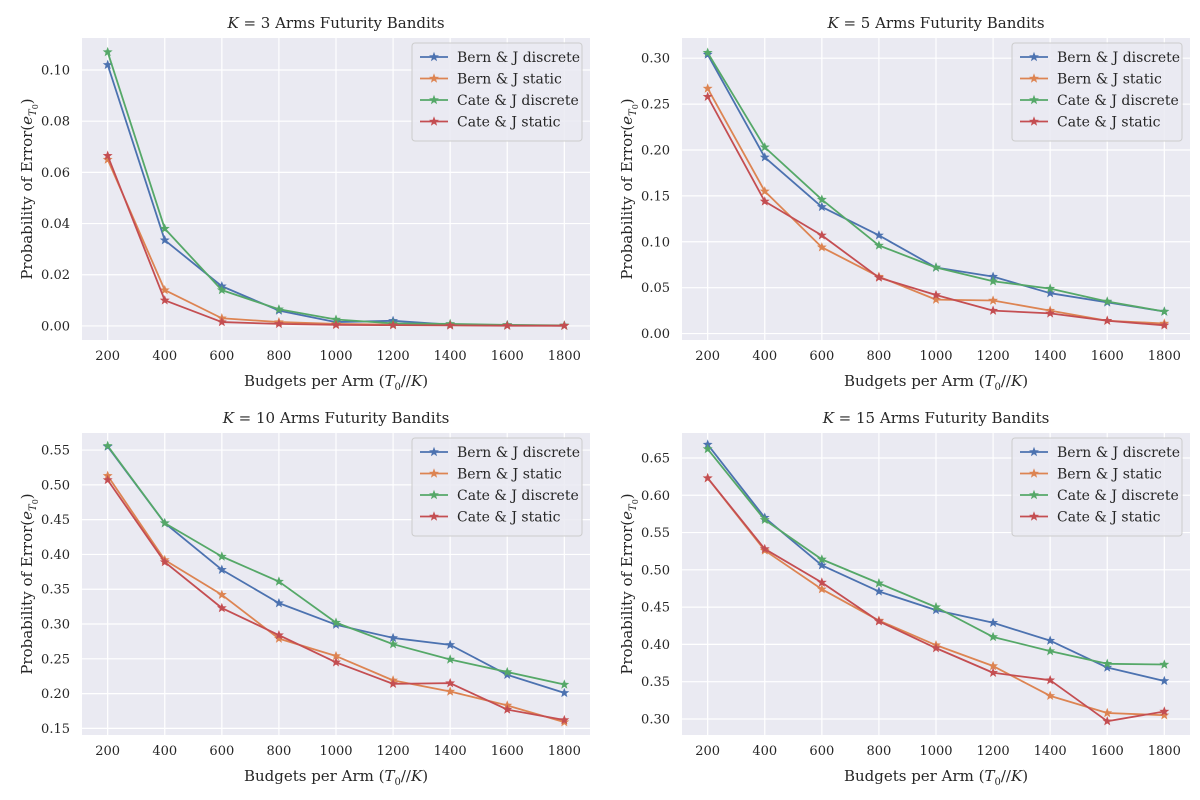  What do you see at coordinates (655, 334) in the screenshot?
I see `y-tick-label: 0.00` at bounding box center [655, 334].